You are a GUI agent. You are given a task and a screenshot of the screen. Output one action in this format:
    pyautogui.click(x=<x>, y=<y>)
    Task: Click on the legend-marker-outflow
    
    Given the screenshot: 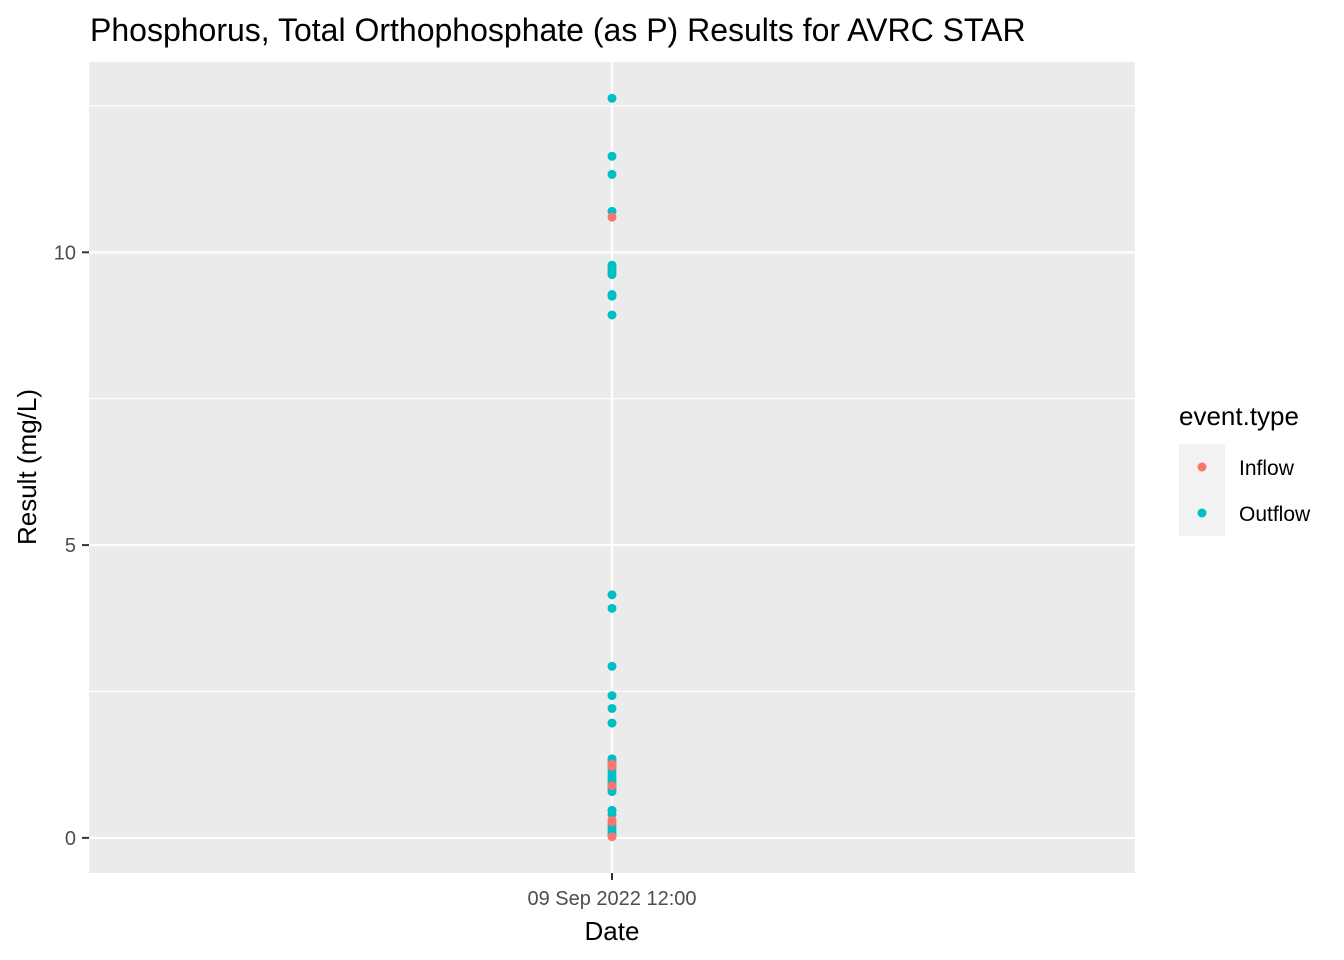 What is the action you would take?
    pyautogui.click(x=1202, y=513)
    